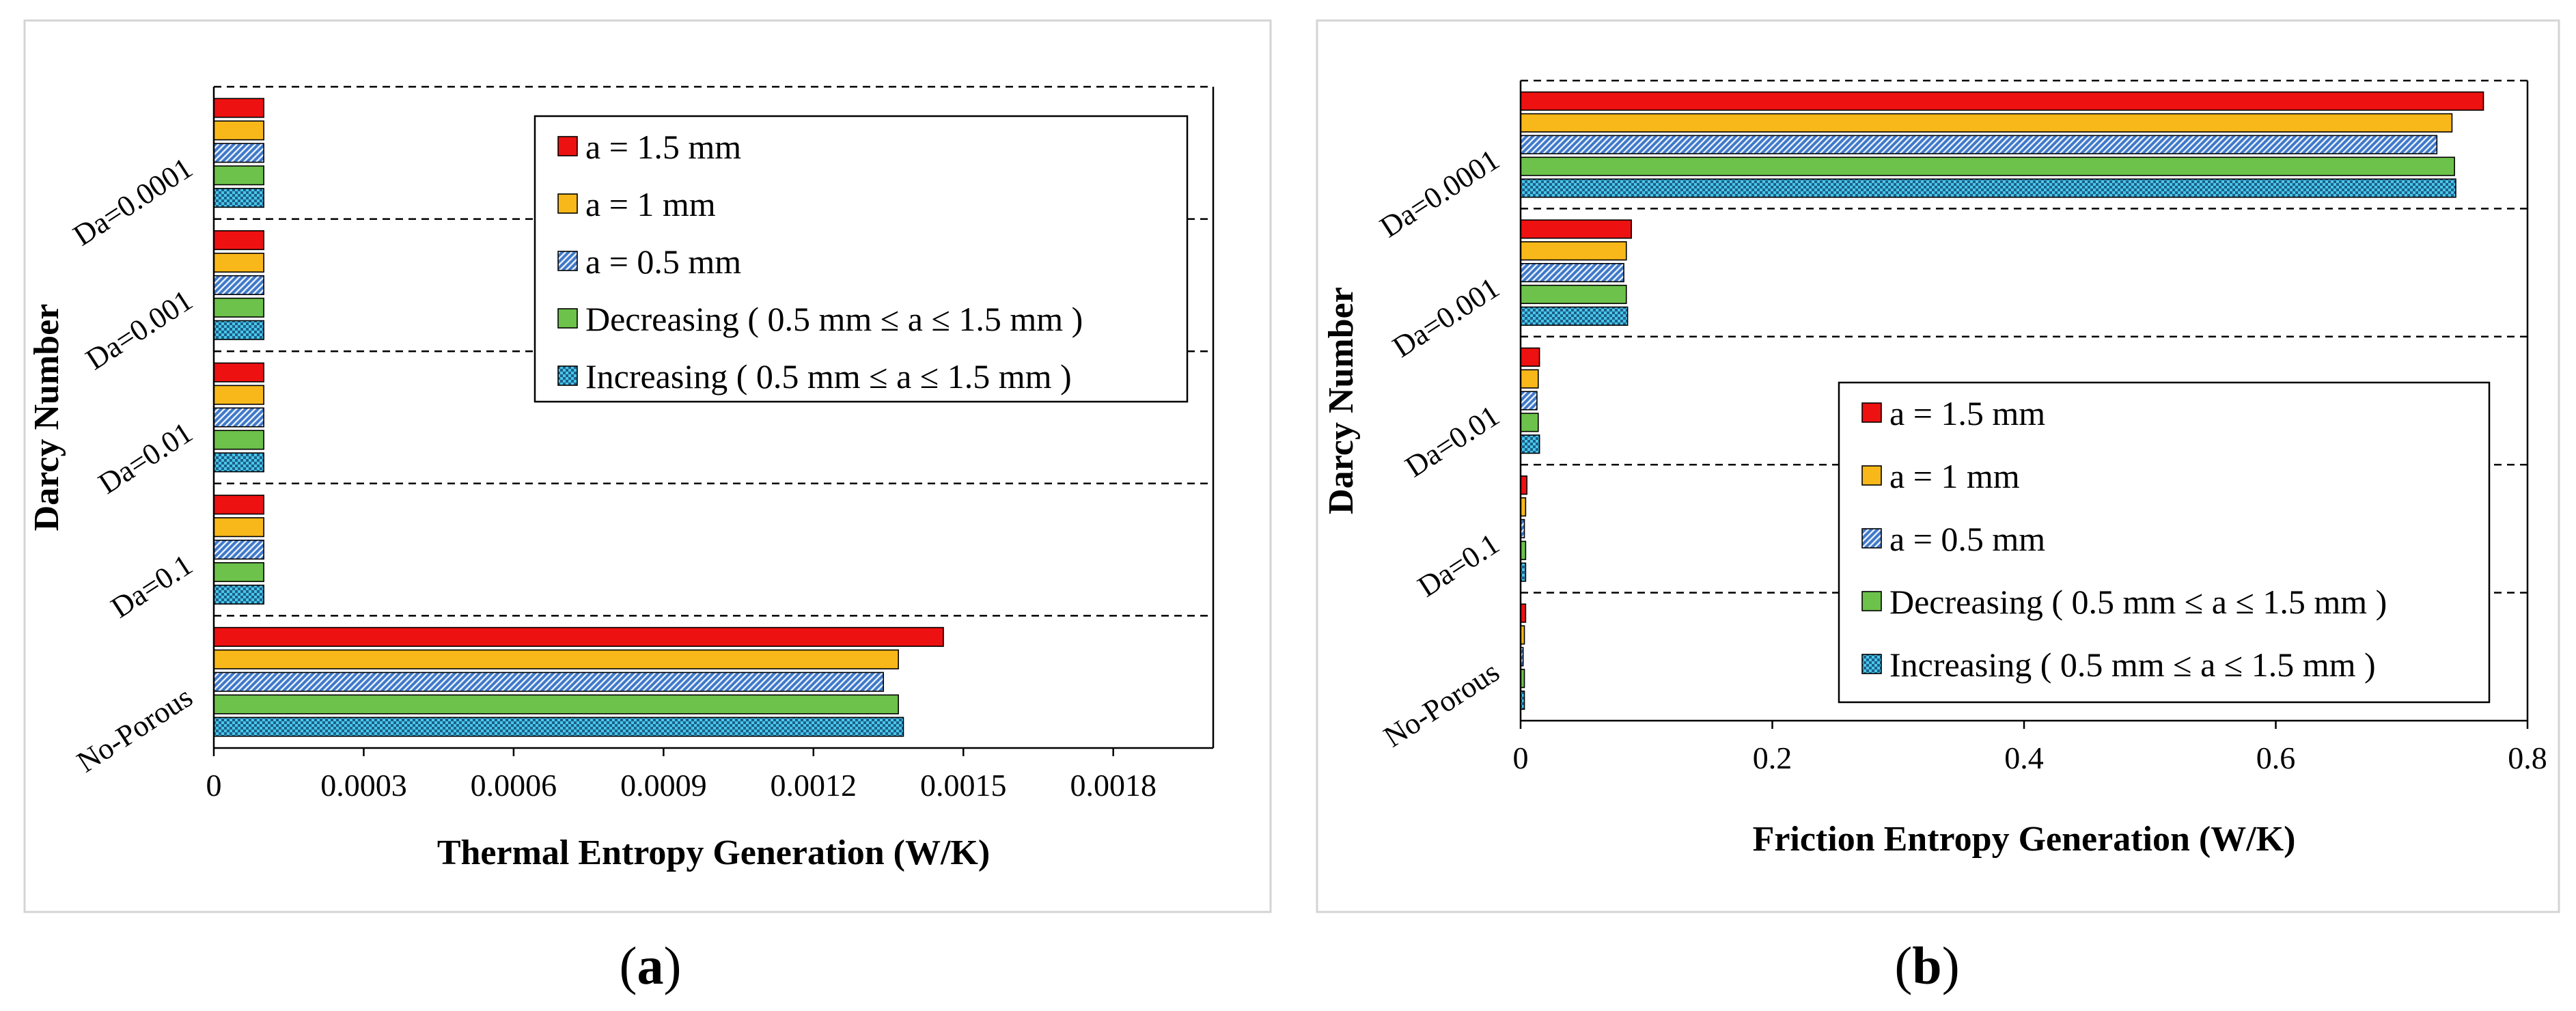 The height and width of the screenshot is (1011, 2576). Describe the element at coordinates (239, 572) in the screenshot. I see `bar-da-0-1-s4` at that location.